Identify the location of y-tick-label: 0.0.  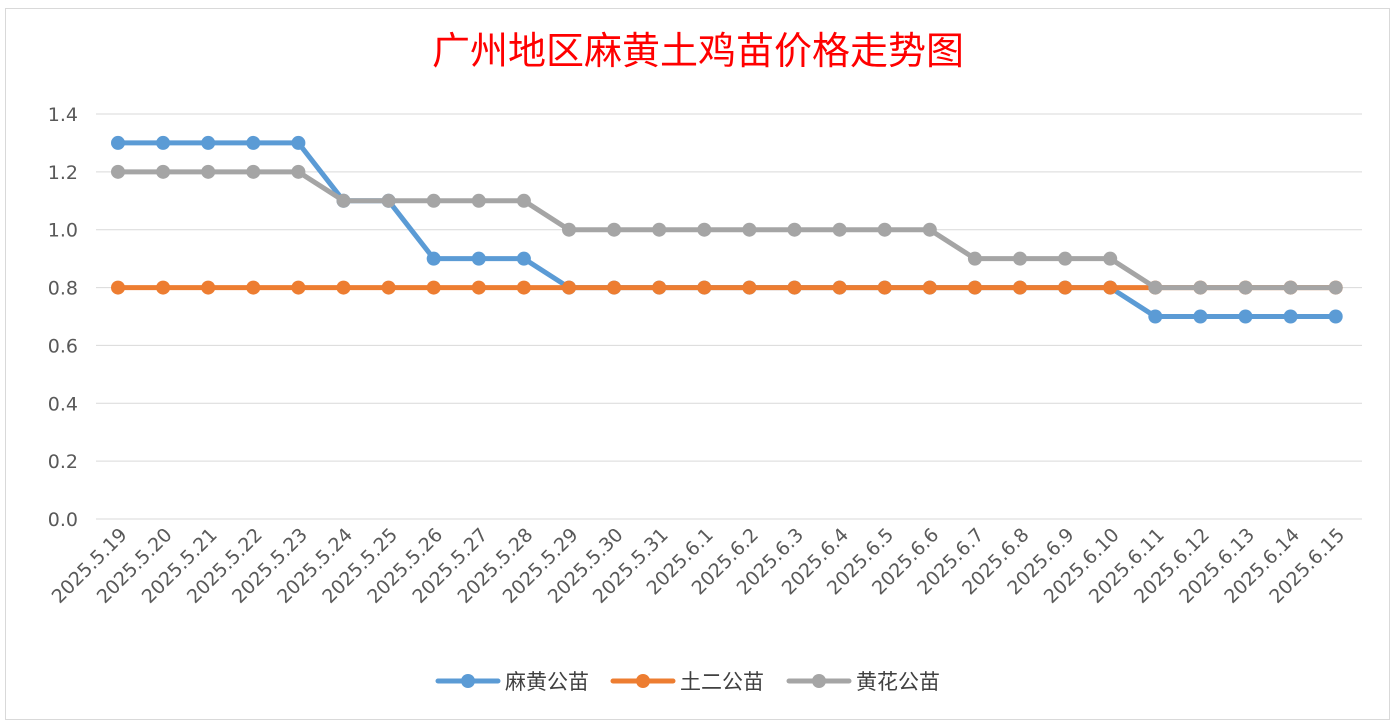
(63, 520).